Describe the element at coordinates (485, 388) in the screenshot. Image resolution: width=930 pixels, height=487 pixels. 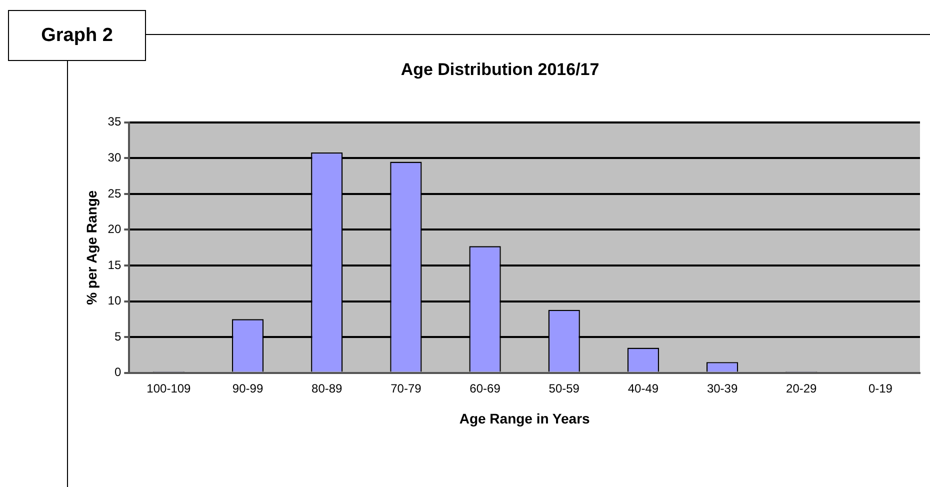
I see `x-tick-label: 60-69` at that location.